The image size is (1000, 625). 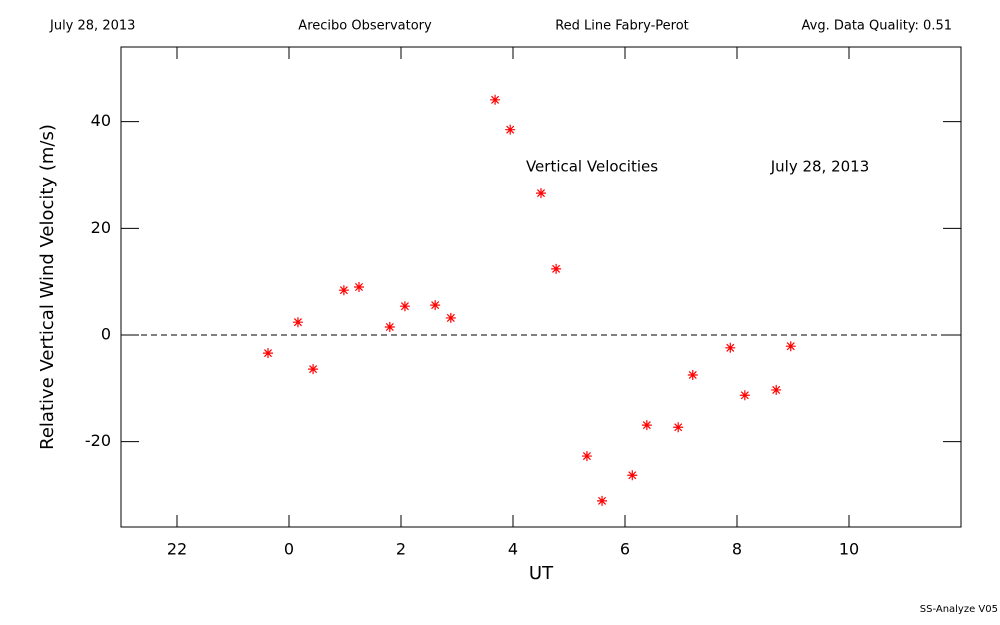 What do you see at coordinates (101, 120) in the screenshot?
I see `y-tick-label: 40` at bounding box center [101, 120].